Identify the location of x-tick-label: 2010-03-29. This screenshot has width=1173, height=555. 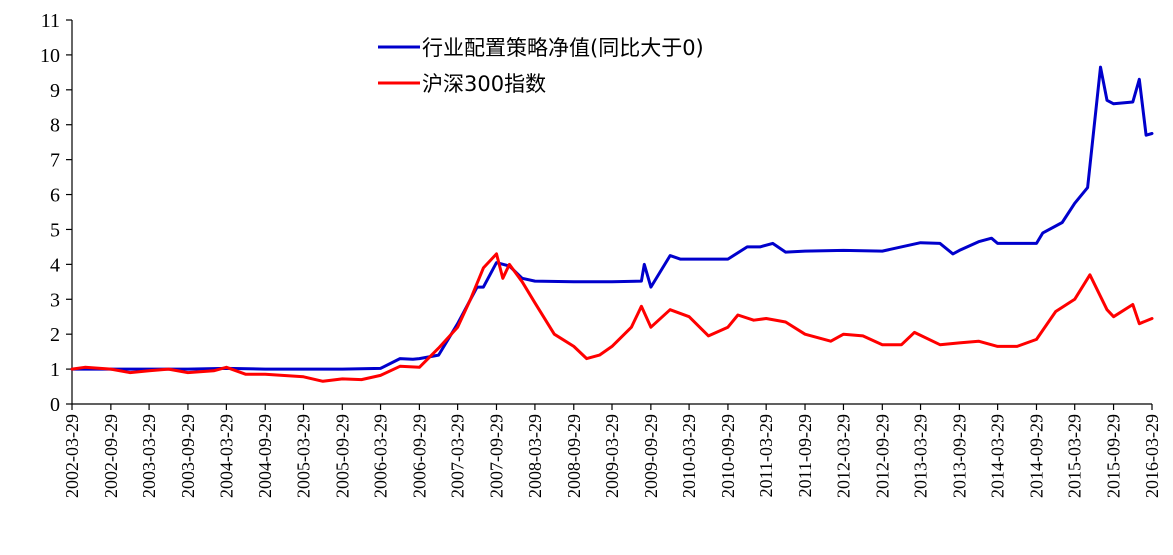
(689, 456).